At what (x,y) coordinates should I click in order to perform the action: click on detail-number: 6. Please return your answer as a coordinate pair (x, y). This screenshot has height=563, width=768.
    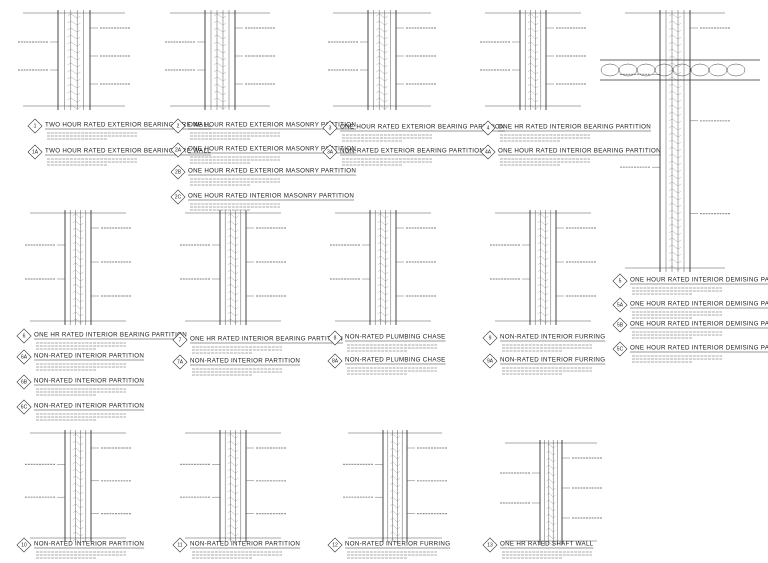
    Looking at the image, I should click on (24, 336).